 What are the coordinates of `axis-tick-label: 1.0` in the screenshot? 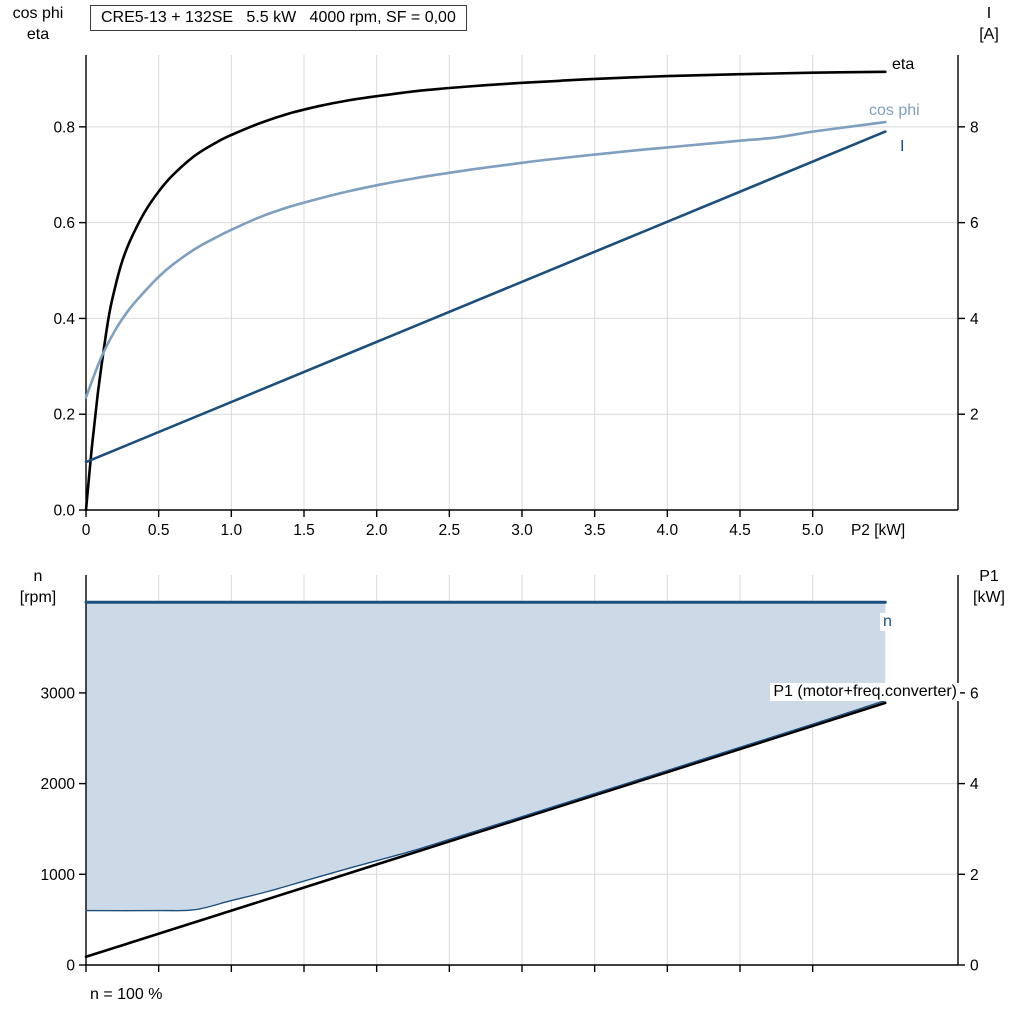 It's located at (232, 530).